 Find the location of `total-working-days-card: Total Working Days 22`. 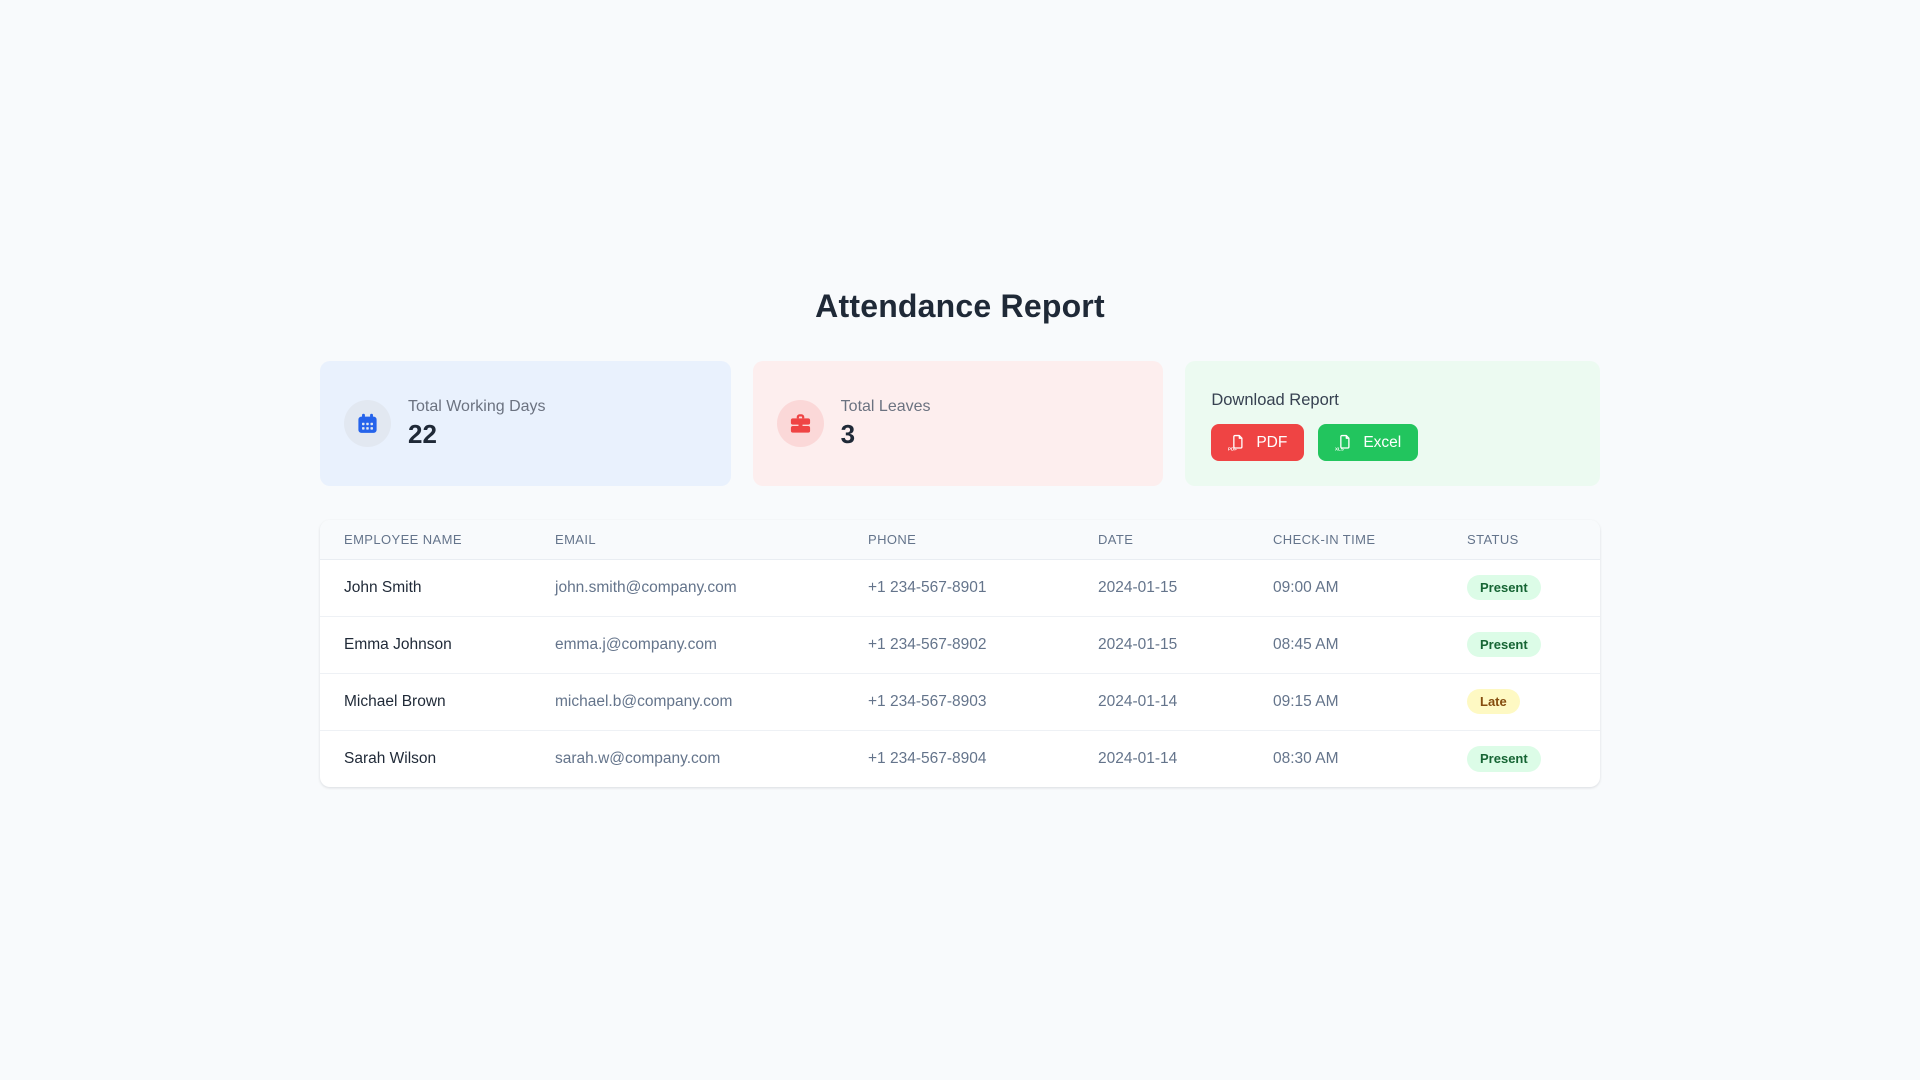

total-working-days-card: Total Working Days 22 is located at coordinates (525, 423).